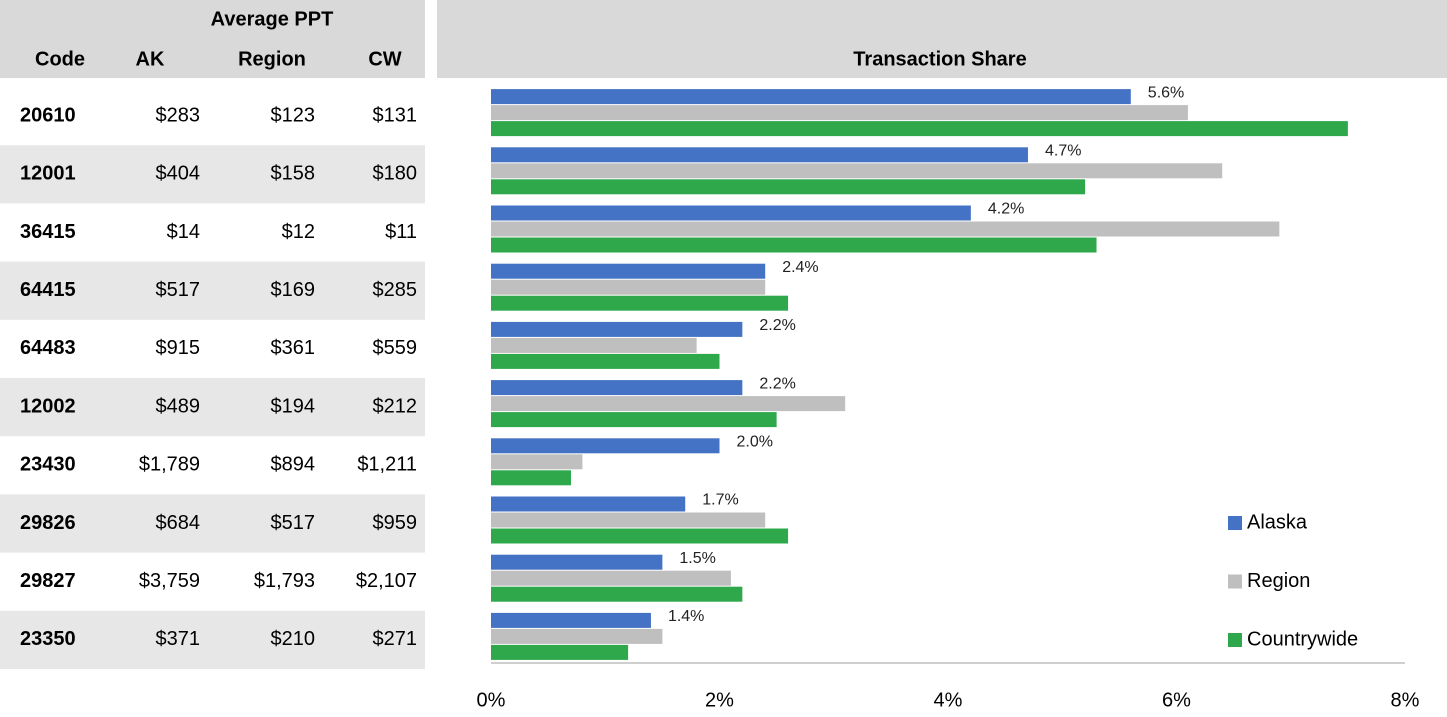 The width and height of the screenshot is (1447, 717). I want to click on value-cell: $285, so click(395, 290).